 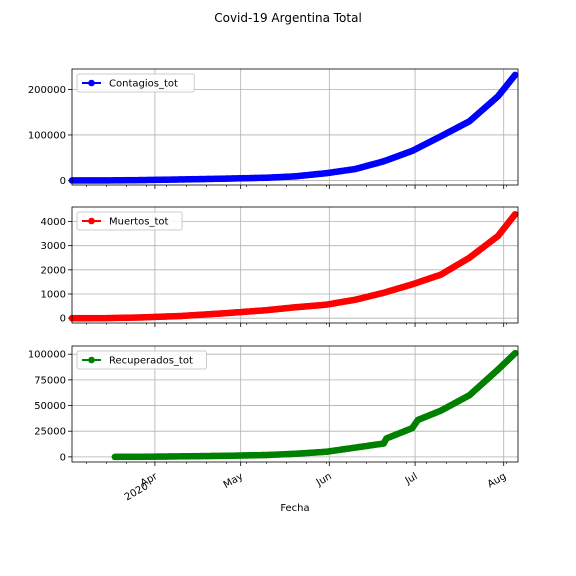 What do you see at coordinates (497, 480) in the screenshot?
I see `x-tick-label: Aug` at bounding box center [497, 480].